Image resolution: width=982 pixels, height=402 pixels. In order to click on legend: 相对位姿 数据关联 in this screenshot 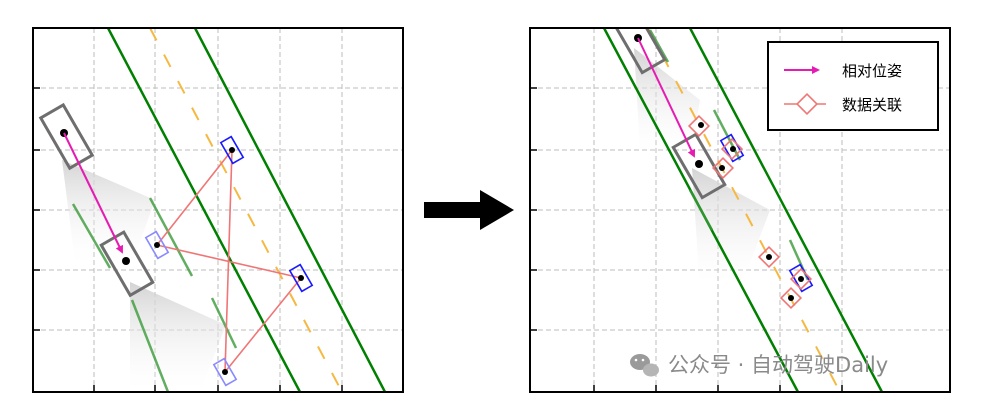, I will do `click(853, 86)`.